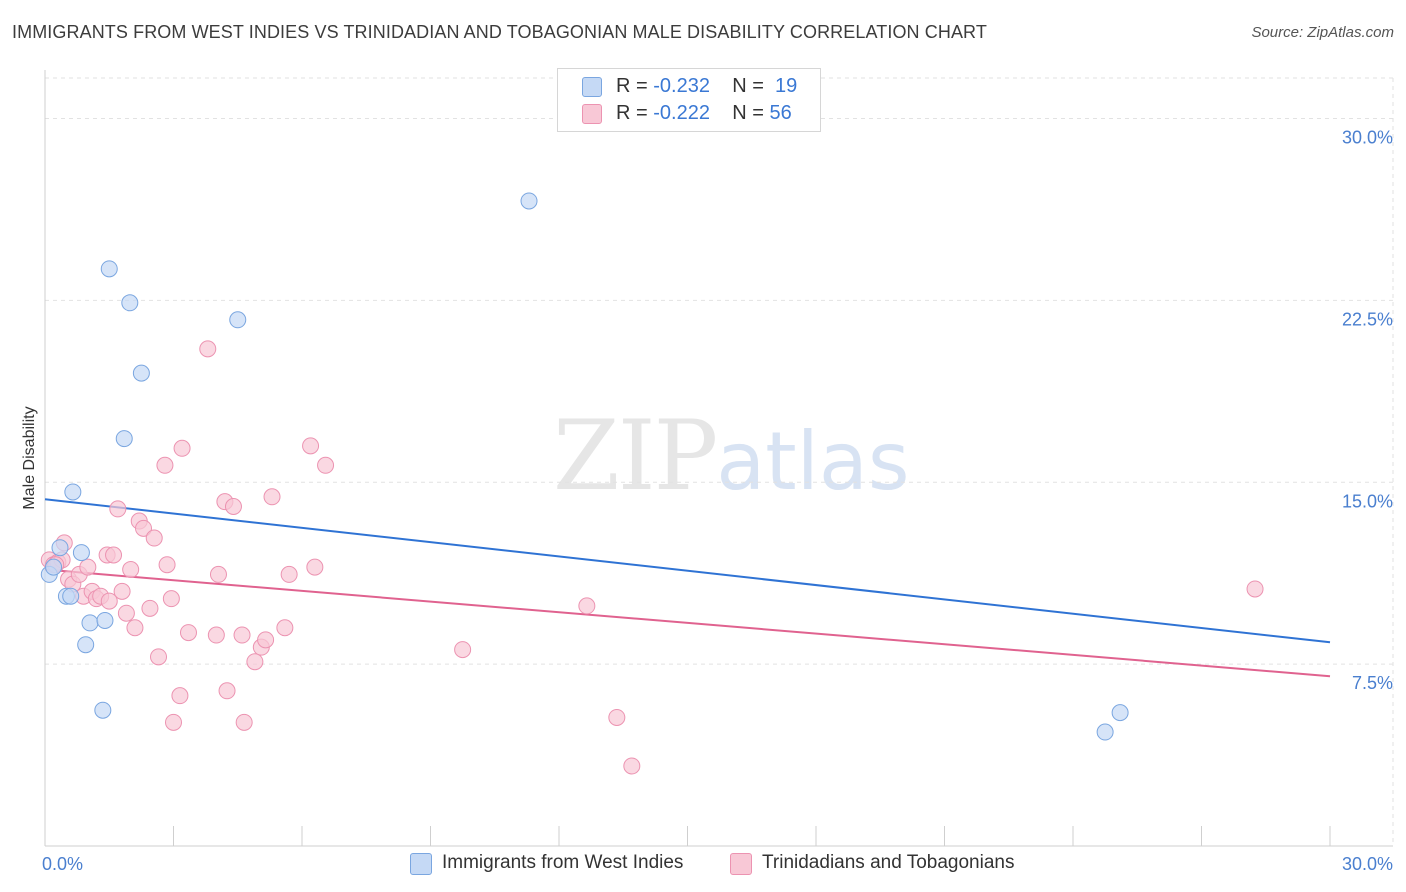  Describe the element at coordinates (1367, 319) in the screenshot. I see `y-tick-label-2: 22.5%` at that location.